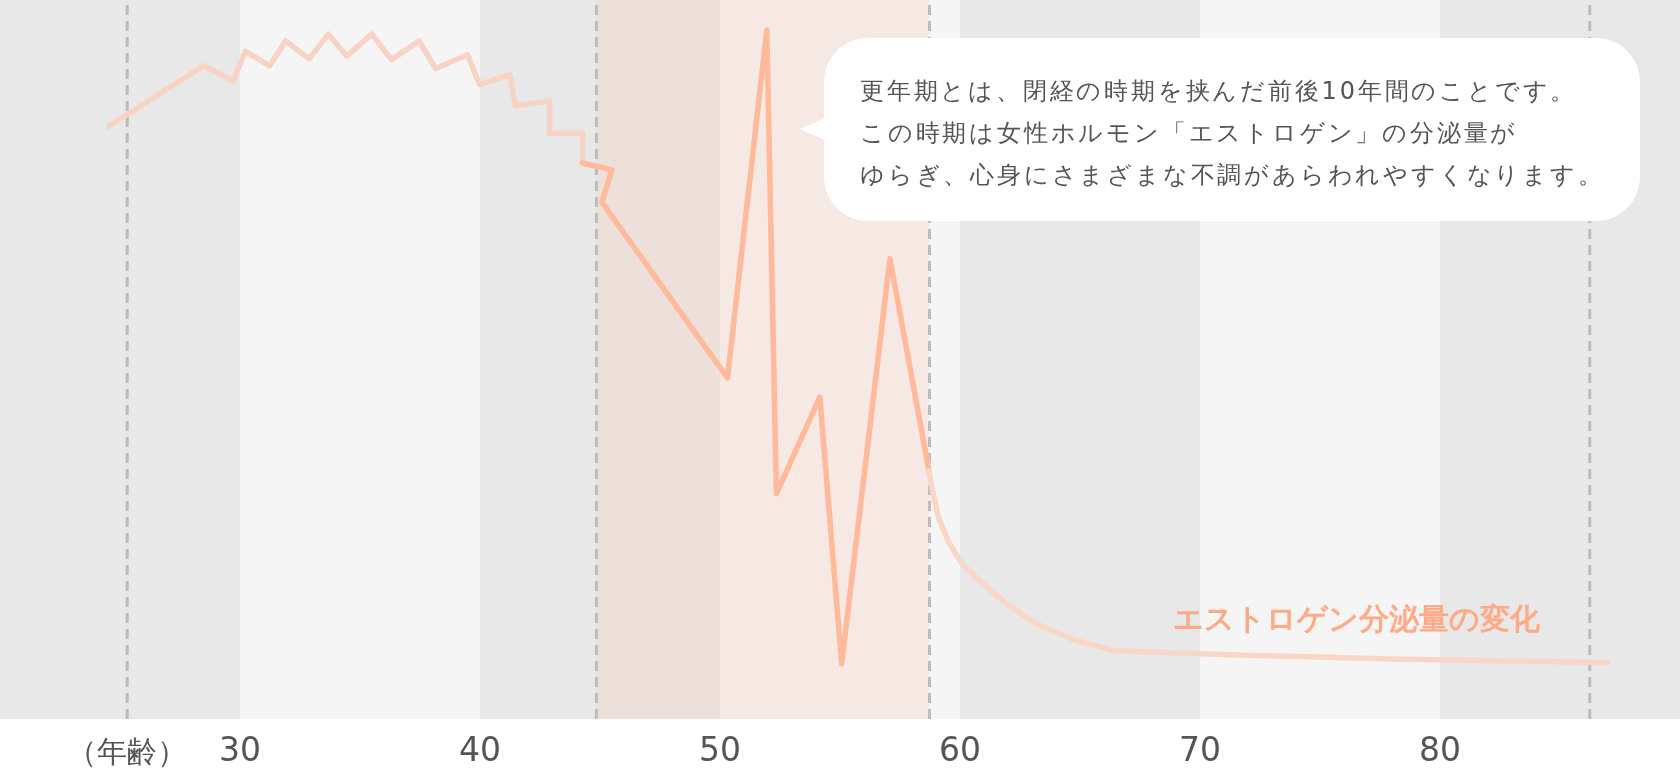 This screenshot has width=1680, height=770. What do you see at coordinates (1233, 133) in the screenshot?
I see `annotation: 更年期とは、閉経の時期を挟んだ前後10年間のことです。この時期は女性ホルモン「エストロゲン」の分泌量がゆらぎ、心身にさまざまな不調があらわれやすくなります。` at bounding box center [1233, 133].